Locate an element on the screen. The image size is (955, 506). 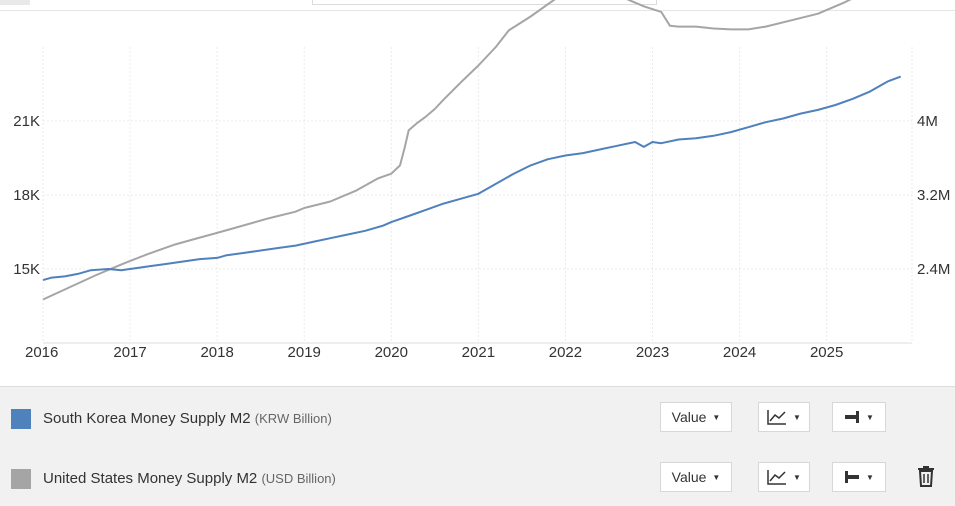
left-y-tick-label: 15K is located at coordinates (26, 269).